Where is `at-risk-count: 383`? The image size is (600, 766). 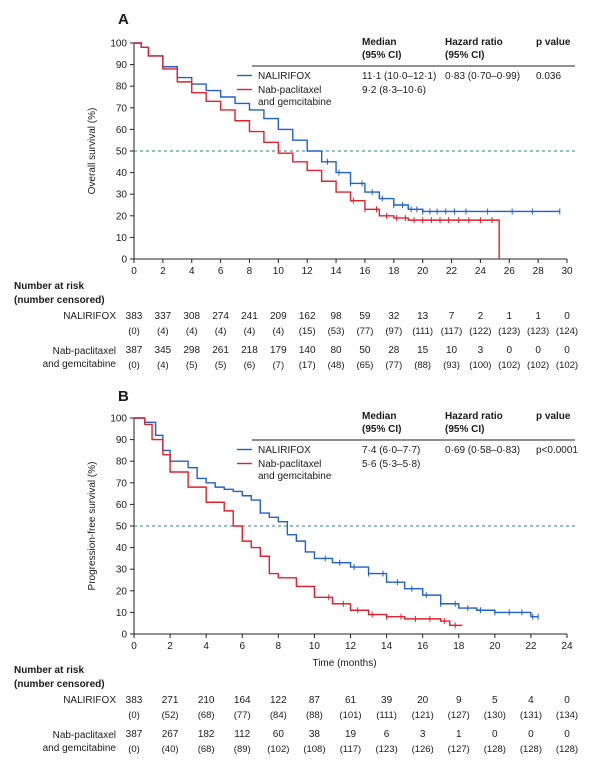 at-risk-count: 383 is located at coordinates (134, 700).